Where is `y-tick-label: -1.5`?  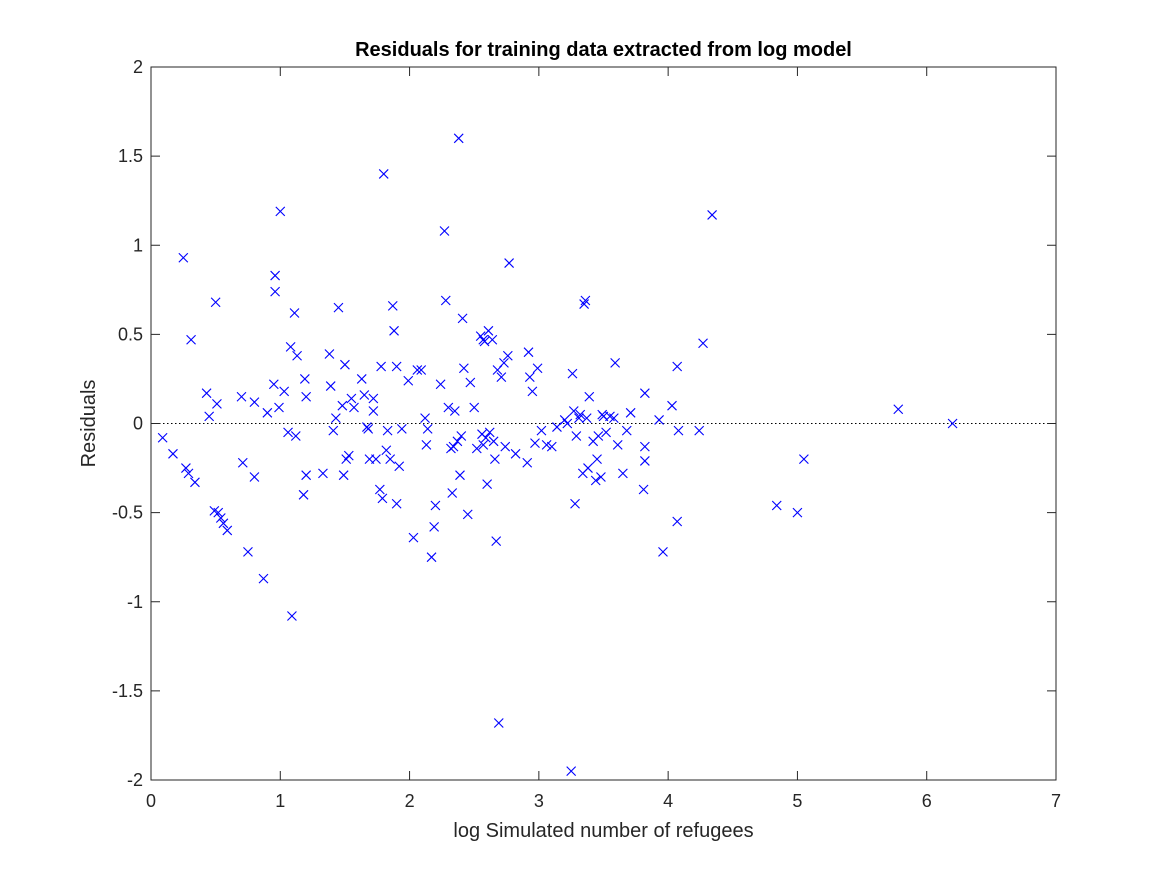
y-tick-label: -1.5 is located at coordinates (127, 691).